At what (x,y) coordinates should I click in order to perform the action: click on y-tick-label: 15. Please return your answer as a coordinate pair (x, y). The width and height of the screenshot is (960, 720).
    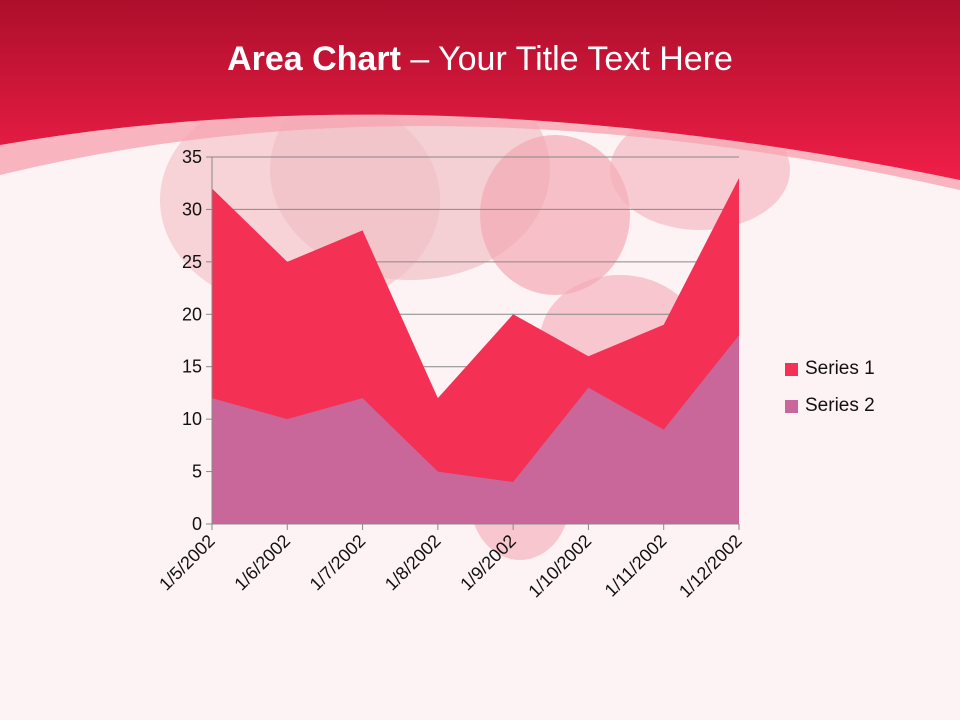
    Looking at the image, I should click on (192, 367).